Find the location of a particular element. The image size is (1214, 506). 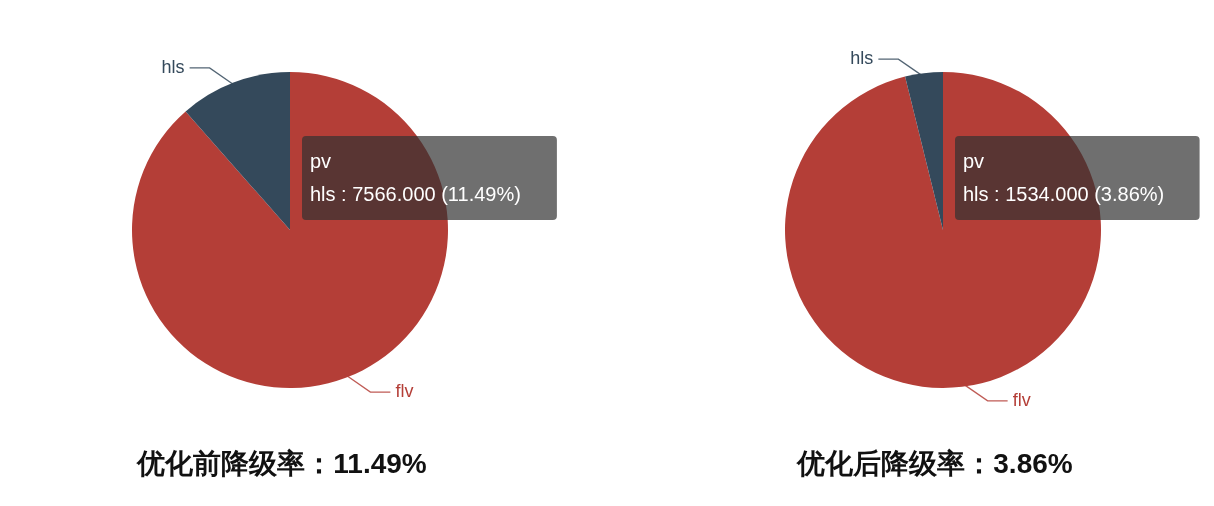

text: 优化前降级率：11.49% is located at coordinates (281, 464).